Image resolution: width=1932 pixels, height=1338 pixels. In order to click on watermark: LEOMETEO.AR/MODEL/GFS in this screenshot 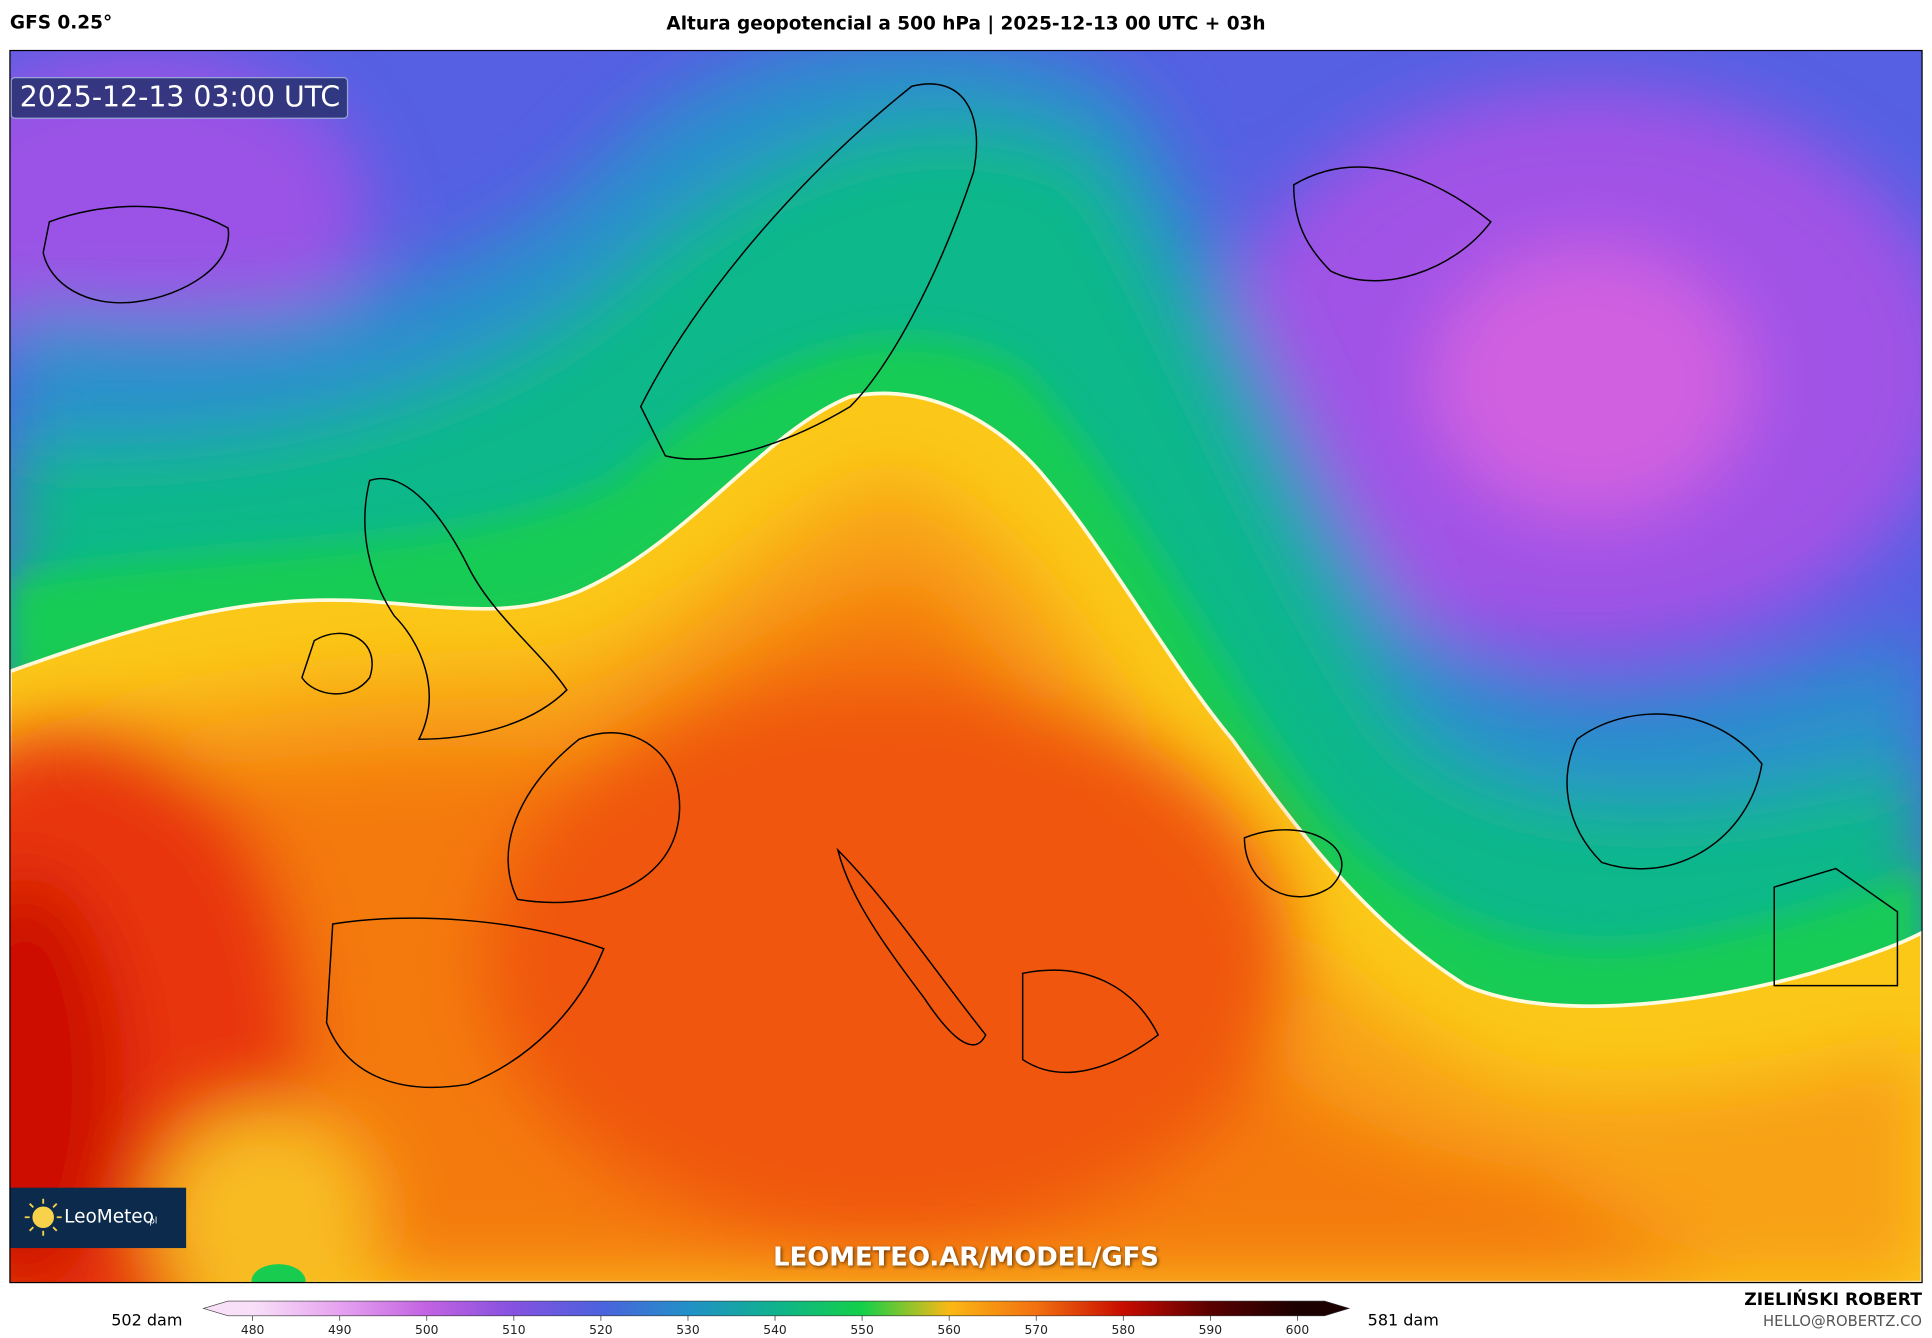, I will do `click(966, 1257)`.